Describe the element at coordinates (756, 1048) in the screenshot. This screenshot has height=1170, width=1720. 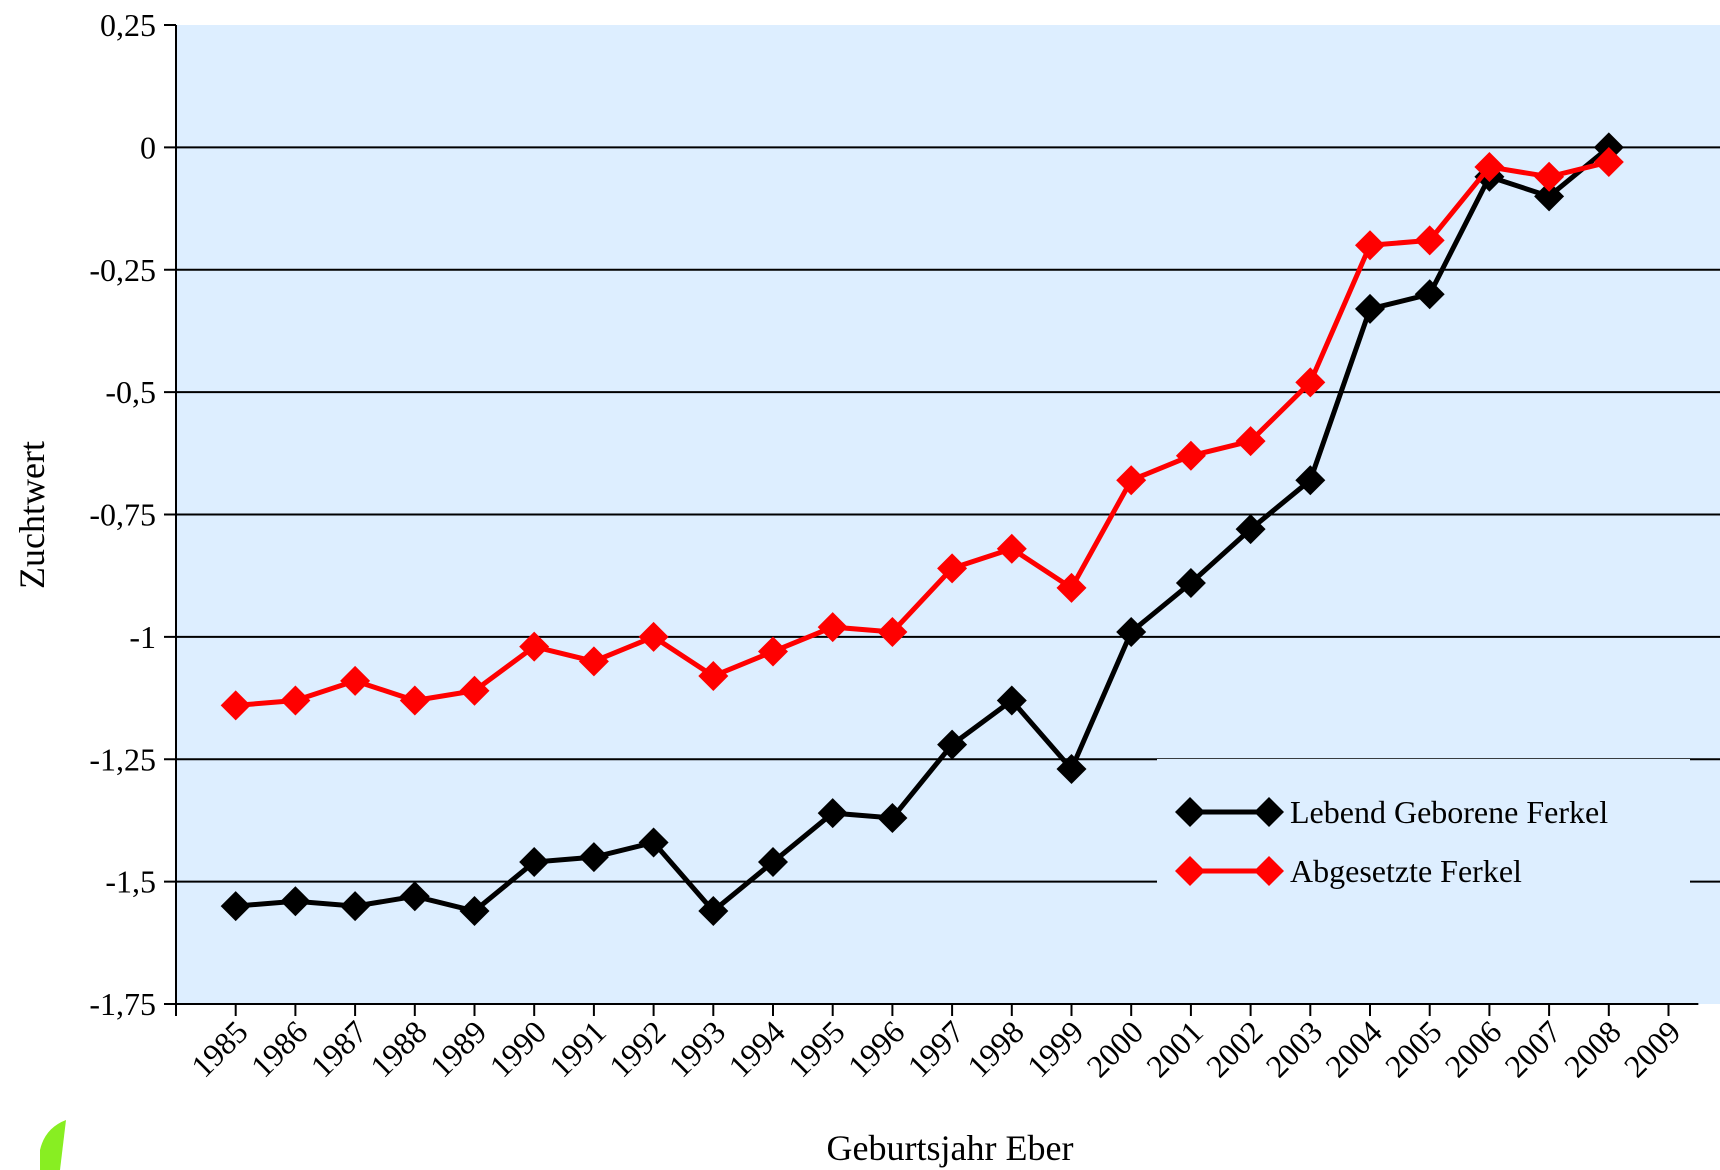
I see `x-tick-label: 1994` at that location.